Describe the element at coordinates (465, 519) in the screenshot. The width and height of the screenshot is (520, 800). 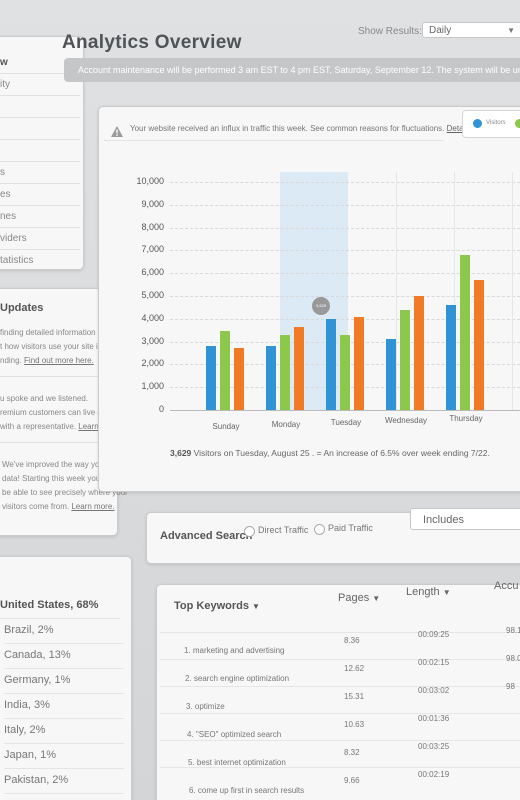
I see `includes-select: Includes` at that location.